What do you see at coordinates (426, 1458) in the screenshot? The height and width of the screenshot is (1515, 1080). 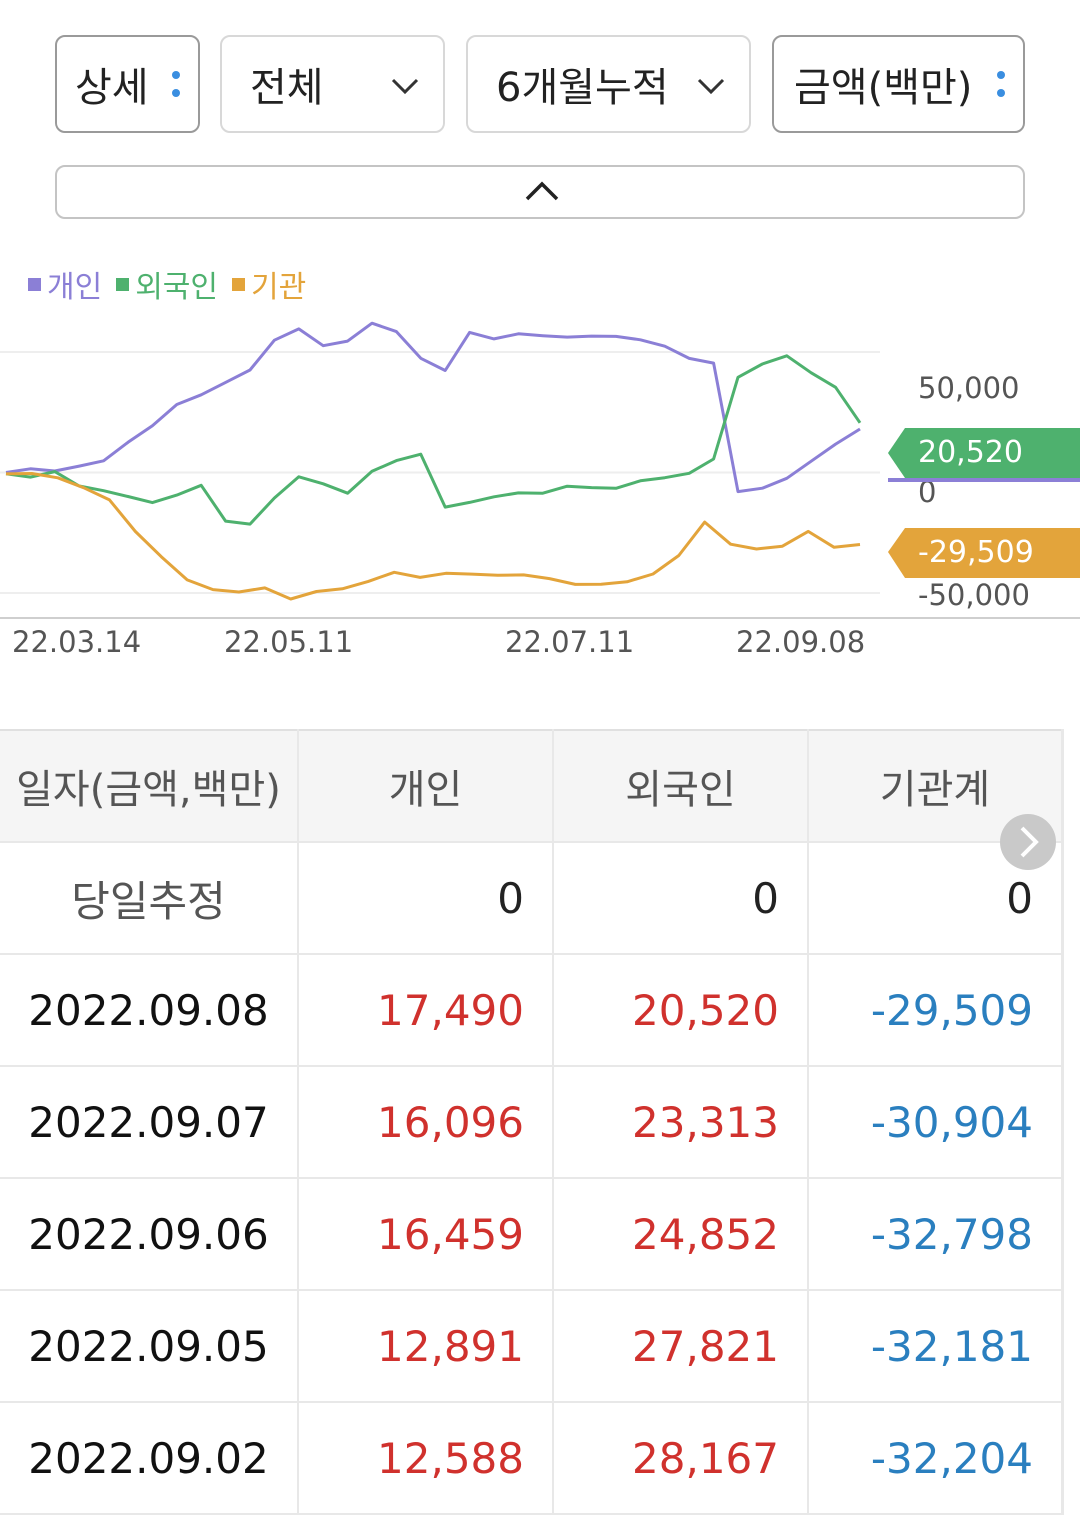 I see `row-individual: 12,588` at bounding box center [426, 1458].